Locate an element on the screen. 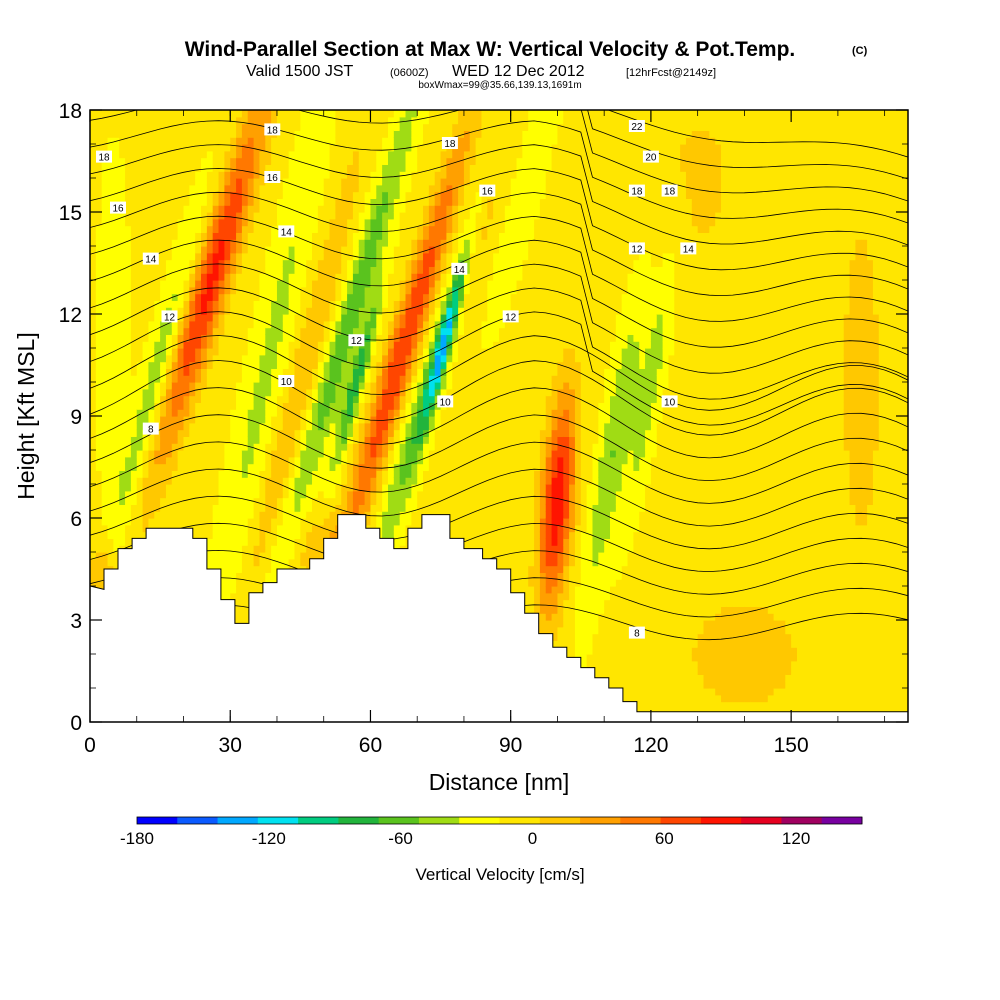 This screenshot has height=1000, width=1000. copyright-mark: (C) is located at coordinates (860, 51).